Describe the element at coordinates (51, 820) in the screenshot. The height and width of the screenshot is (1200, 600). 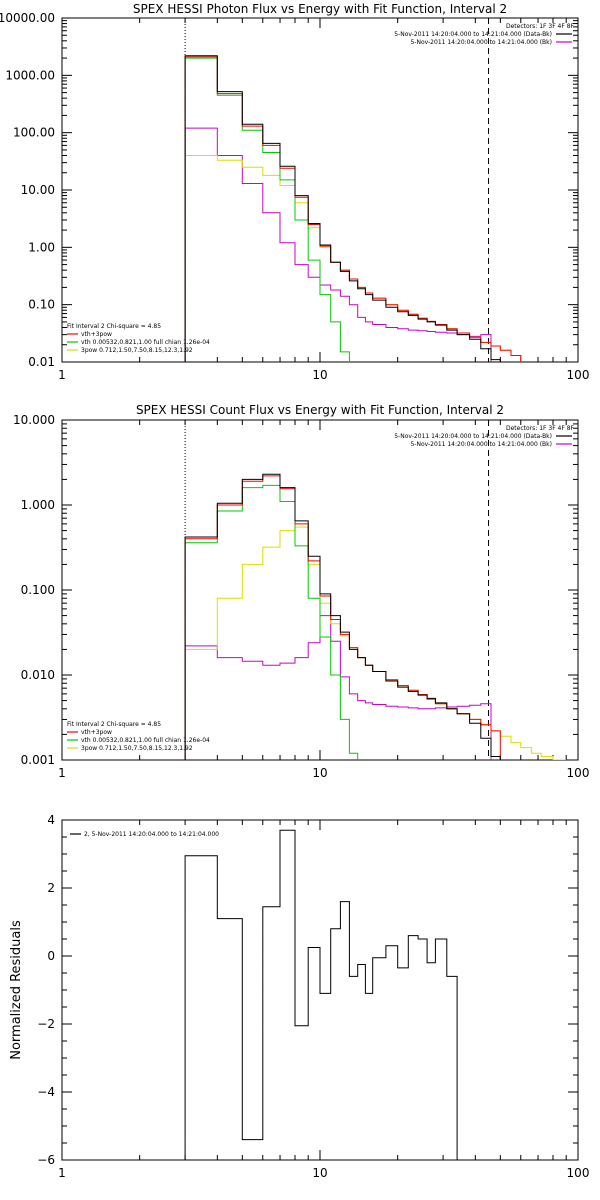
I see `y-tick-label: 4` at that location.